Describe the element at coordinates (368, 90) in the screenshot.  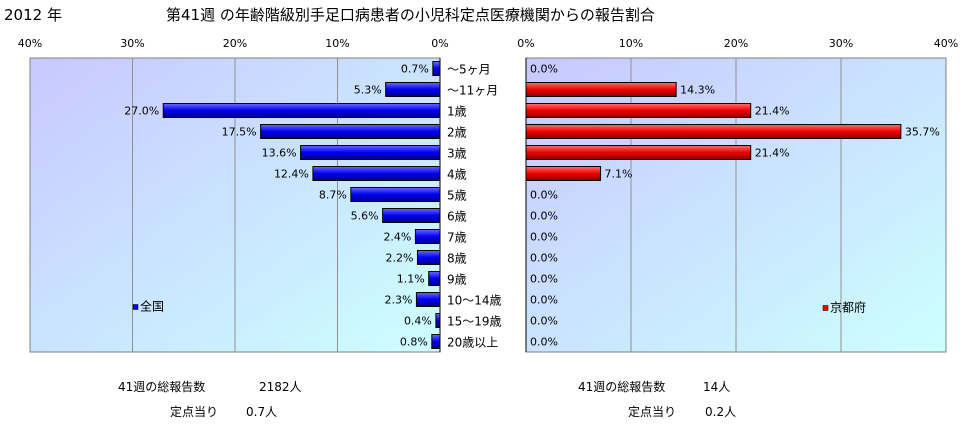
I see `national-data-label: 5.3%` at that location.